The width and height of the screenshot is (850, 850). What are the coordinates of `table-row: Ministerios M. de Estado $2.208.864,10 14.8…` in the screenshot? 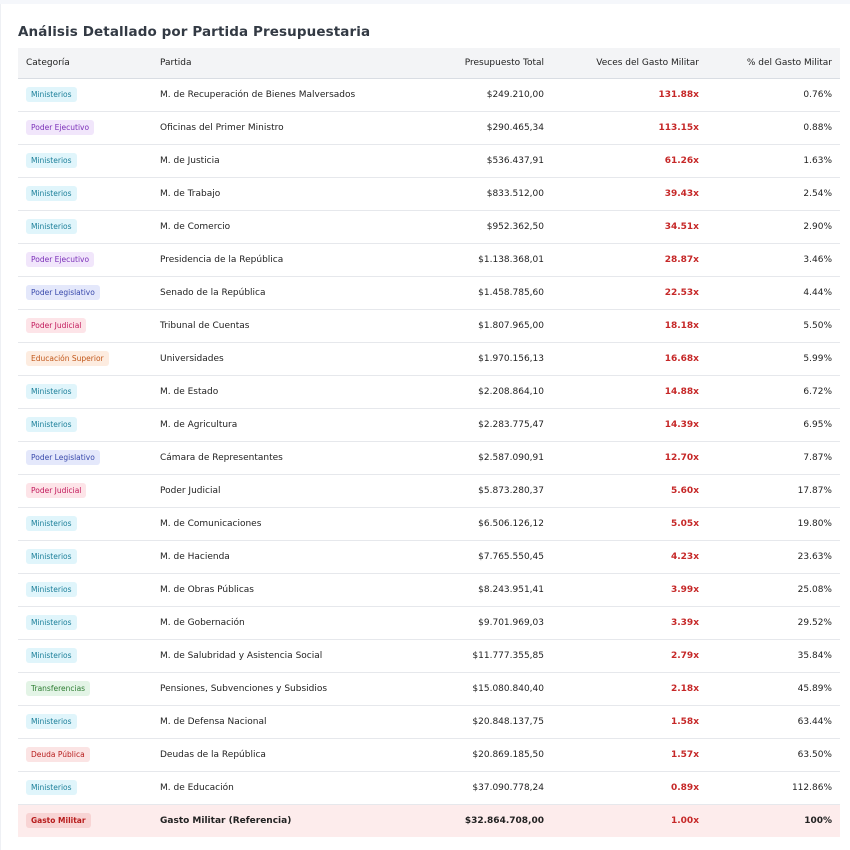 It's located at (429, 392).